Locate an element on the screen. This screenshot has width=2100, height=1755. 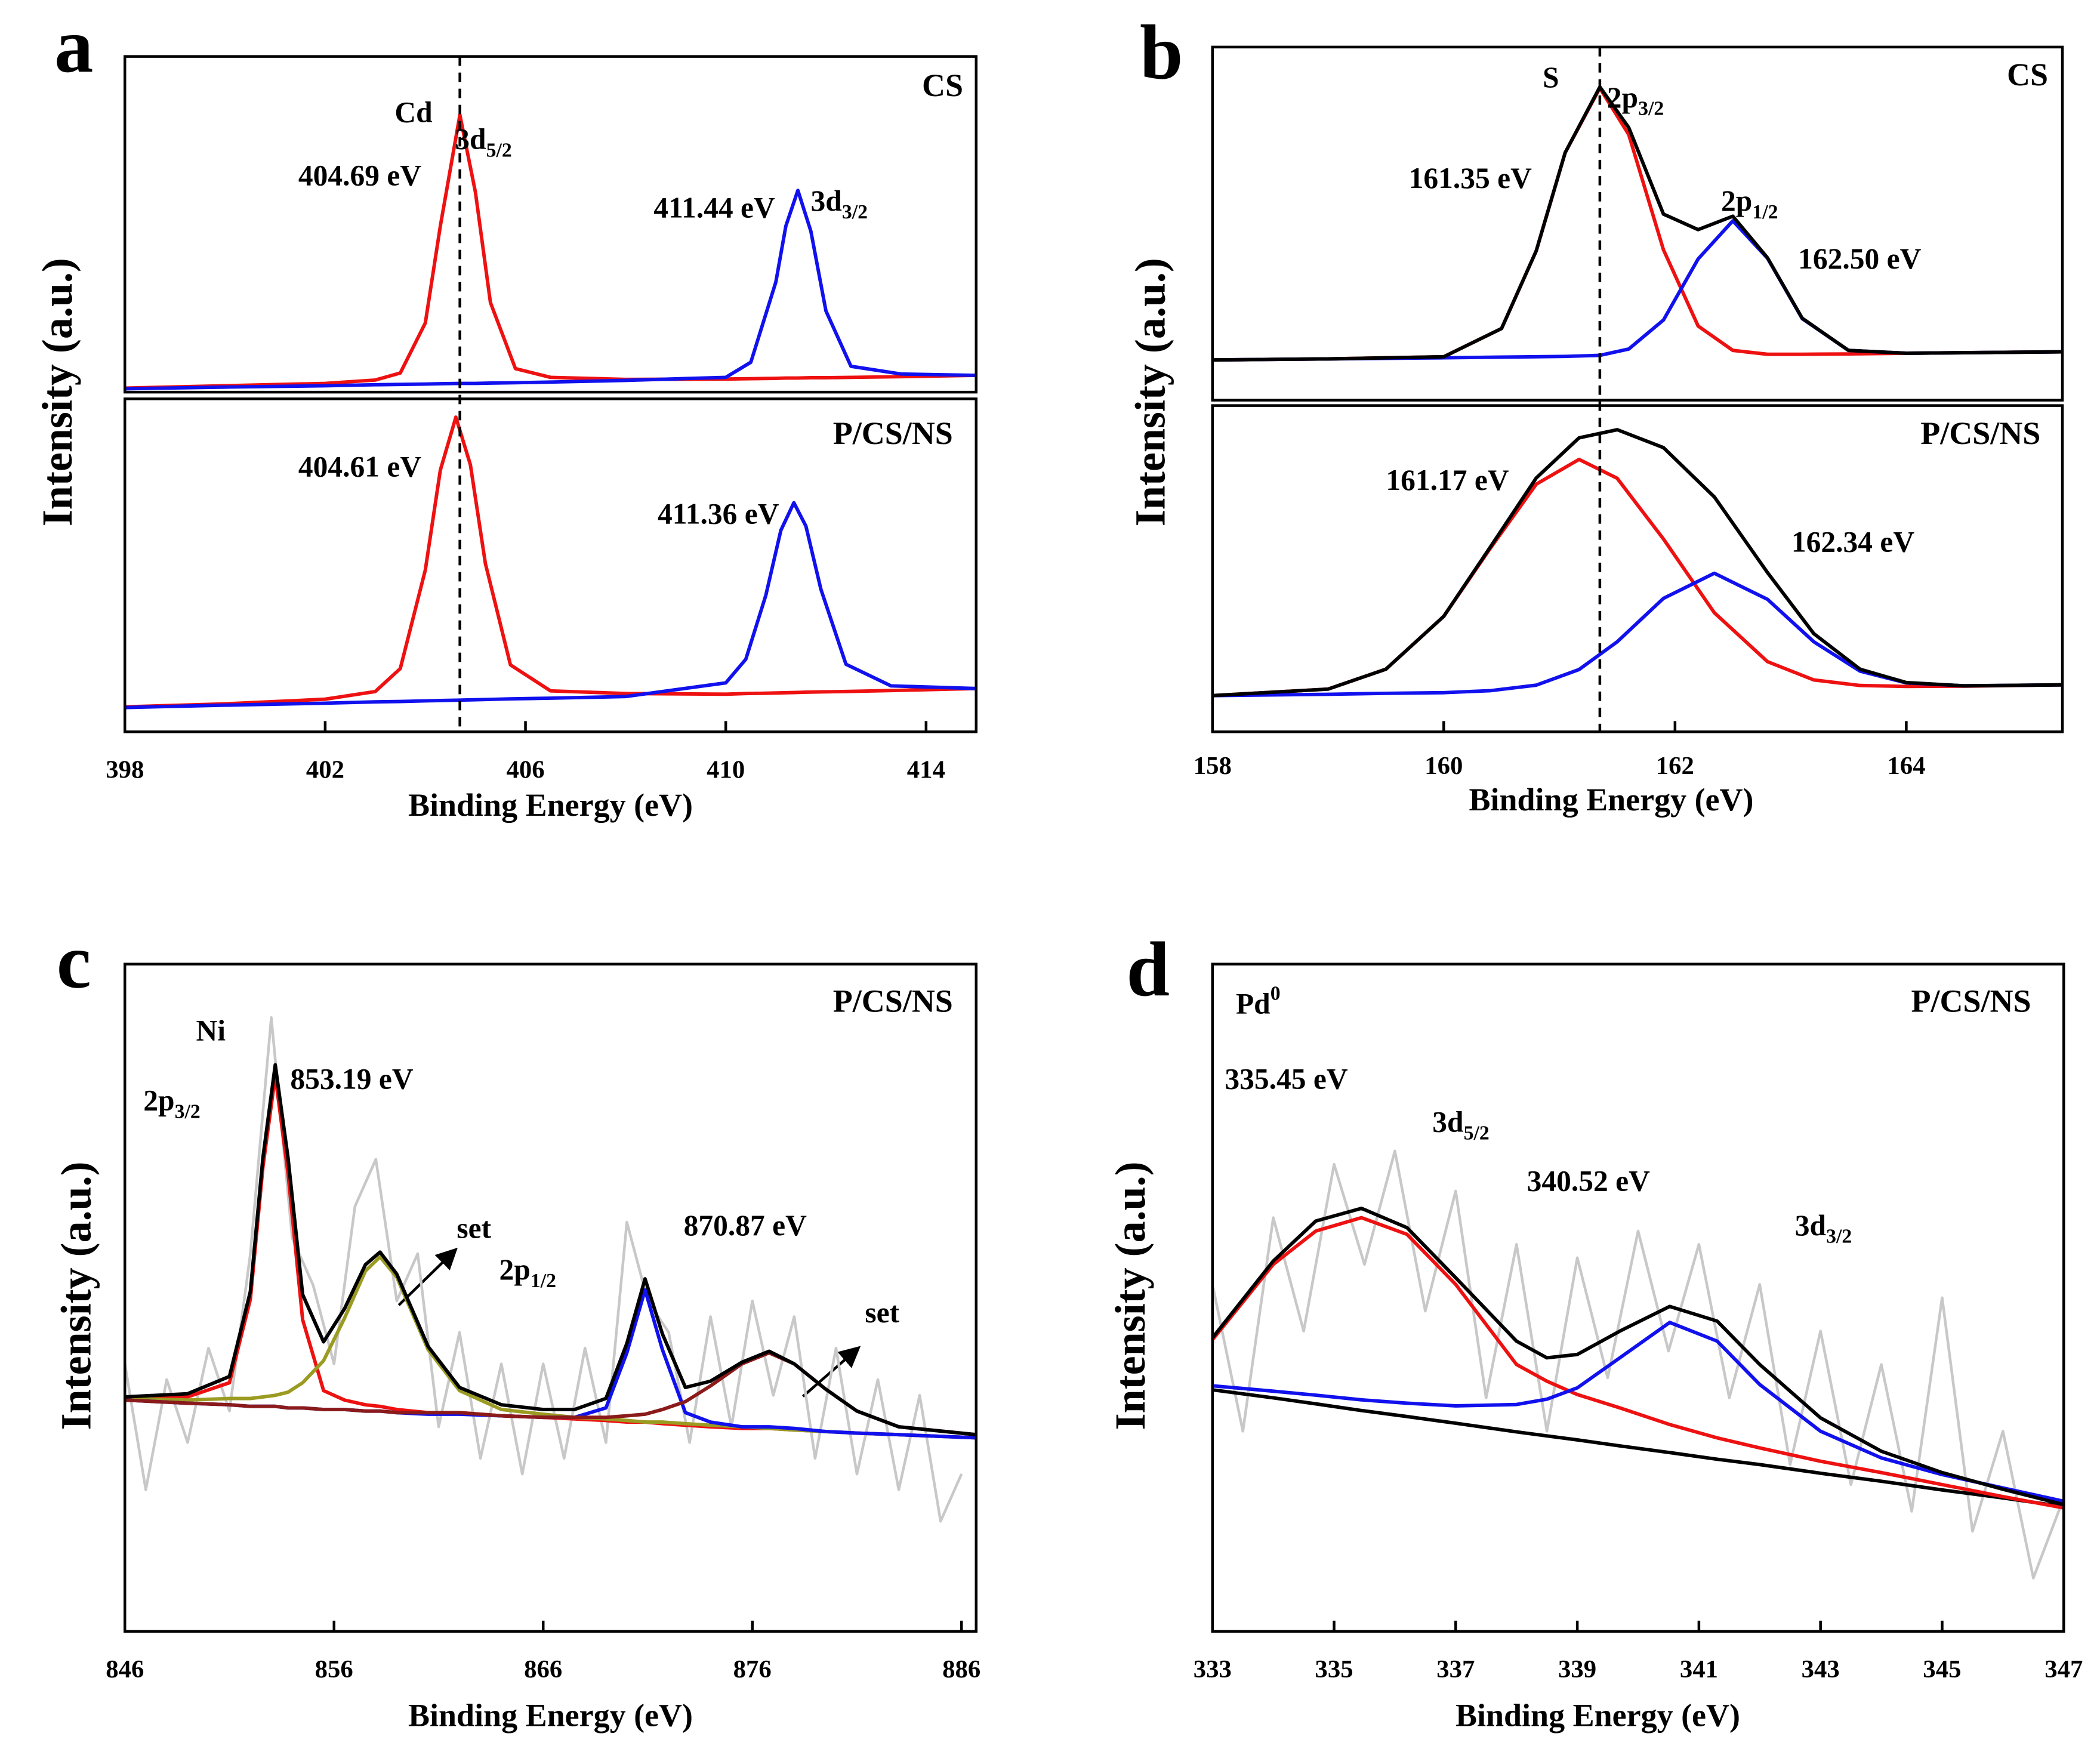
annotation-text: Ni is located at coordinates (211, 1030).